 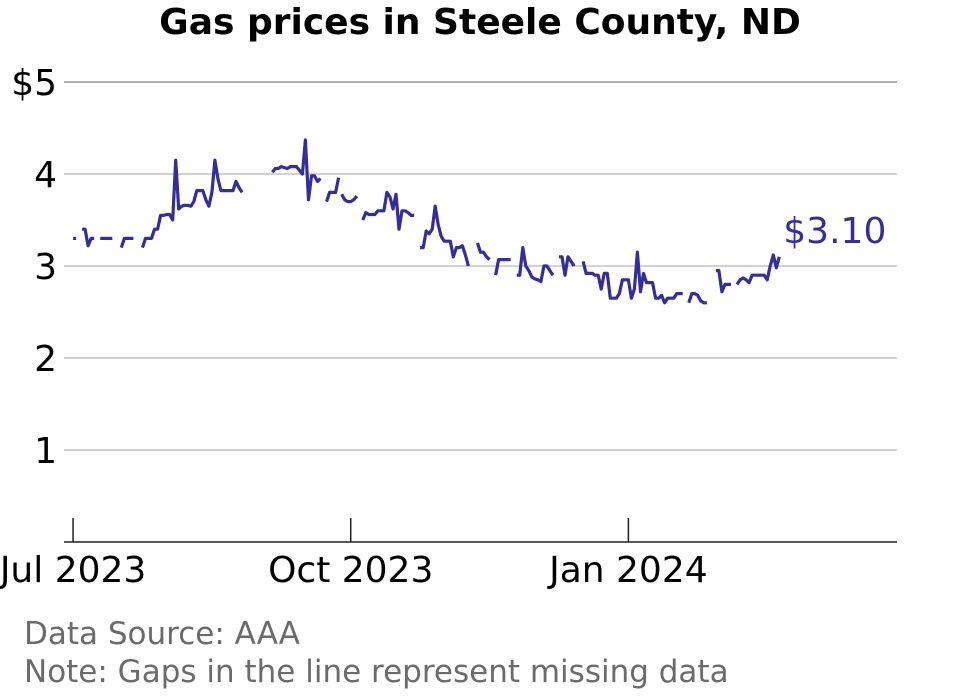 I want to click on end-value-label: $3.10, so click(x=834, y=231).